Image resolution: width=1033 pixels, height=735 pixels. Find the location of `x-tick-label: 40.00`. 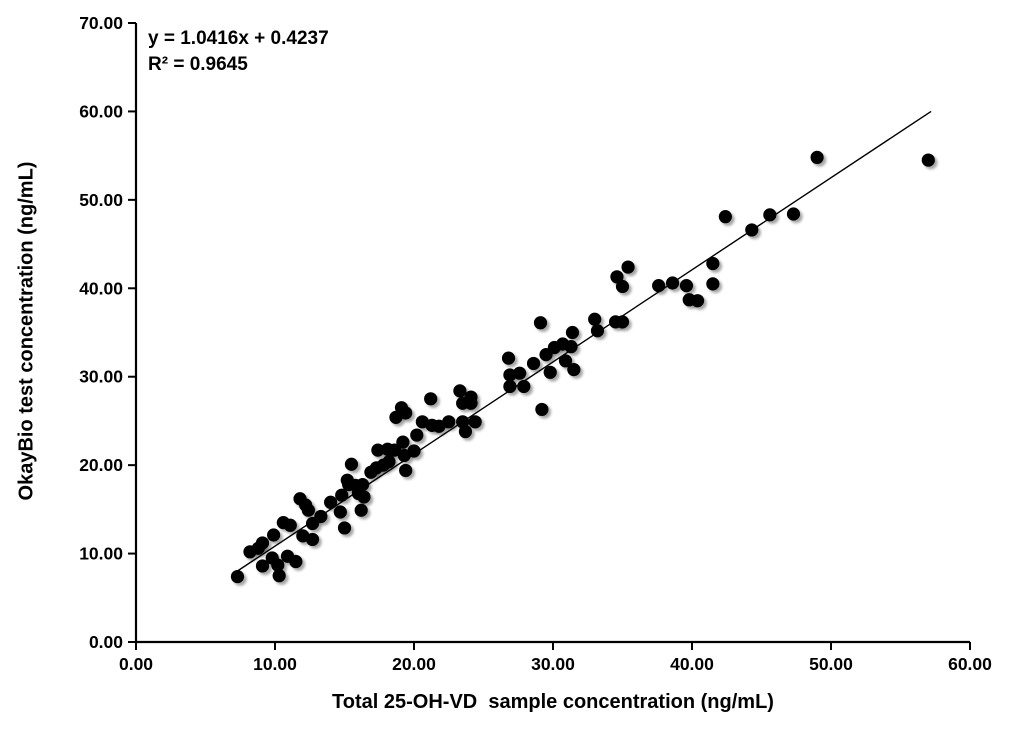

x-tick-label: 40.00 is located at coordinates (692, 664).